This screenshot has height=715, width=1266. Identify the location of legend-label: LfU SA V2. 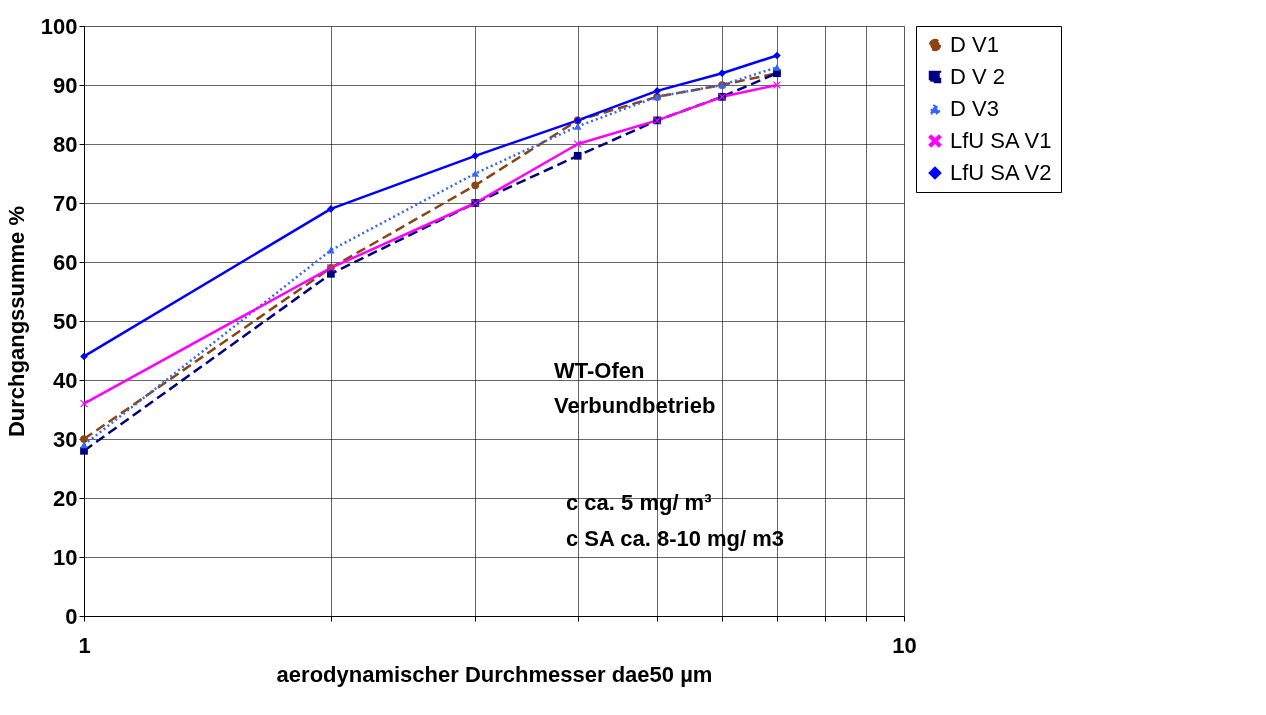
(1001, 172).